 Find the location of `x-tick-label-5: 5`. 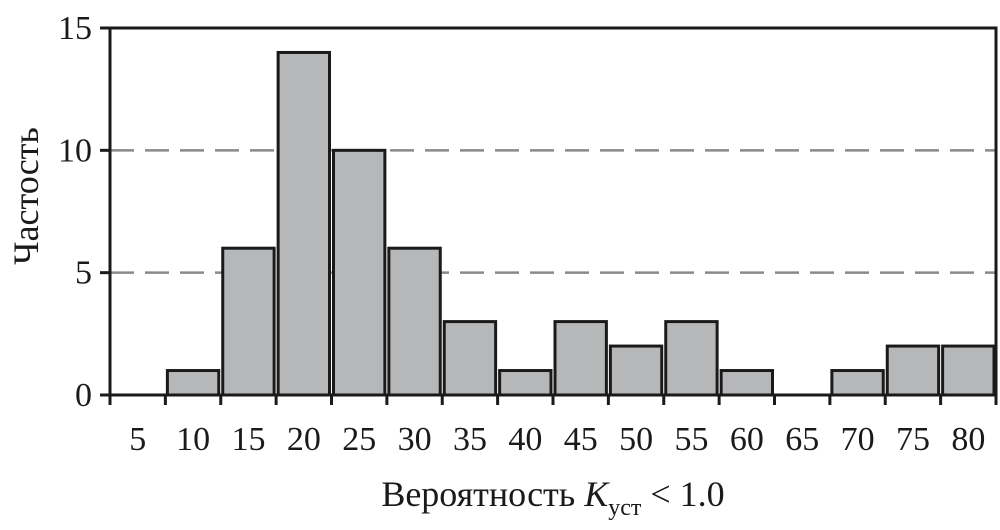

x-tick-label-5: 5 is located at coordinates (137, 439).